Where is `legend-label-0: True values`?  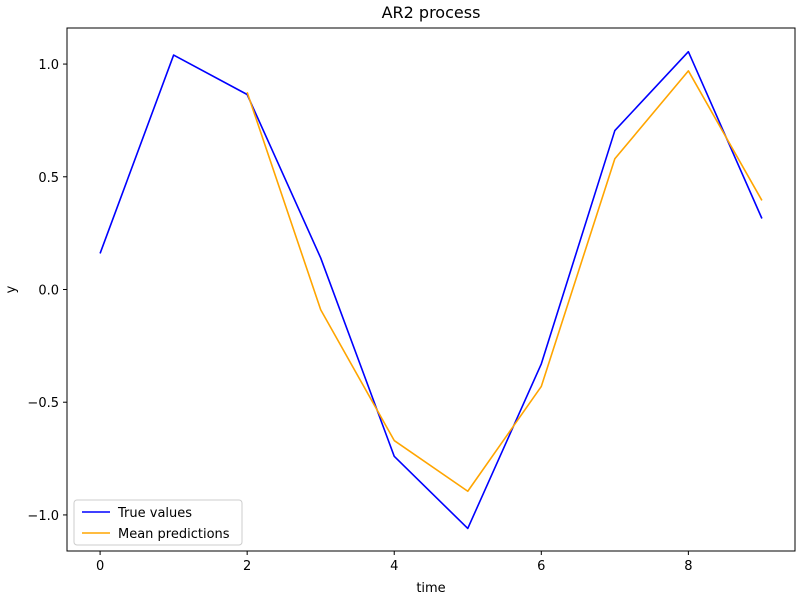
legend-label-0: True values is located at coordinates (154, 513).